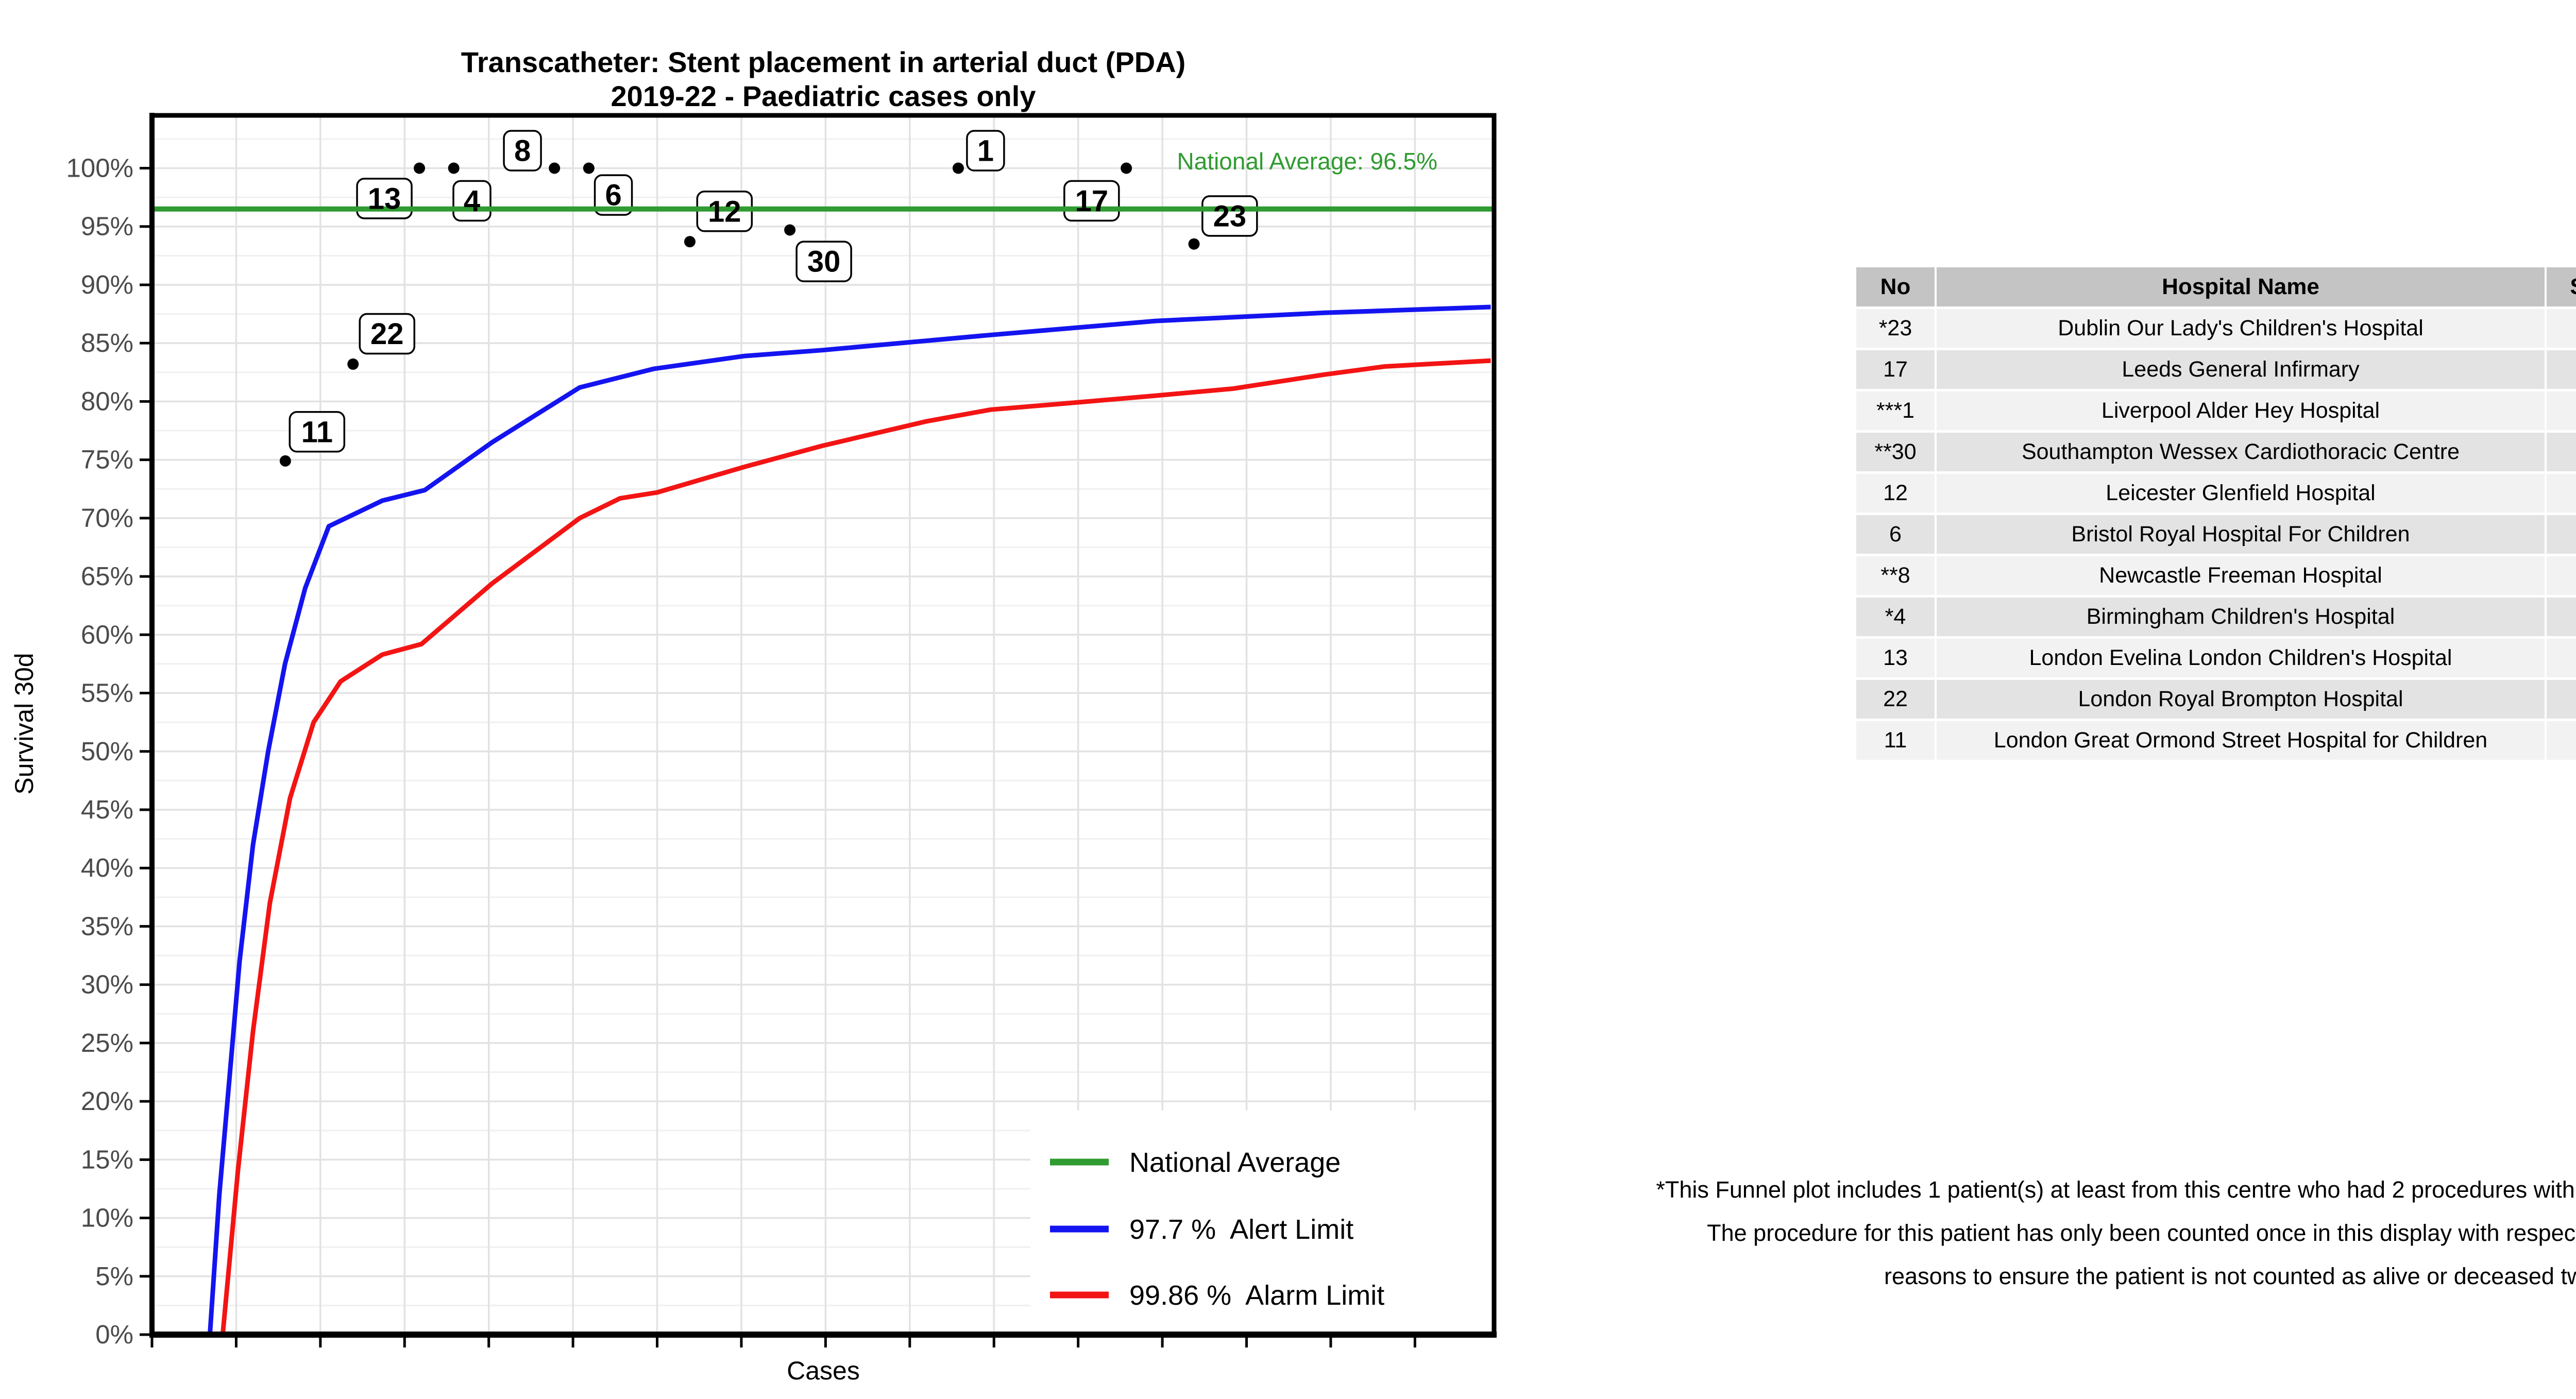 This screenshot has height=1399, width=2576. I want to click on y-tick-label-45%: 45%, so click(107, 809).